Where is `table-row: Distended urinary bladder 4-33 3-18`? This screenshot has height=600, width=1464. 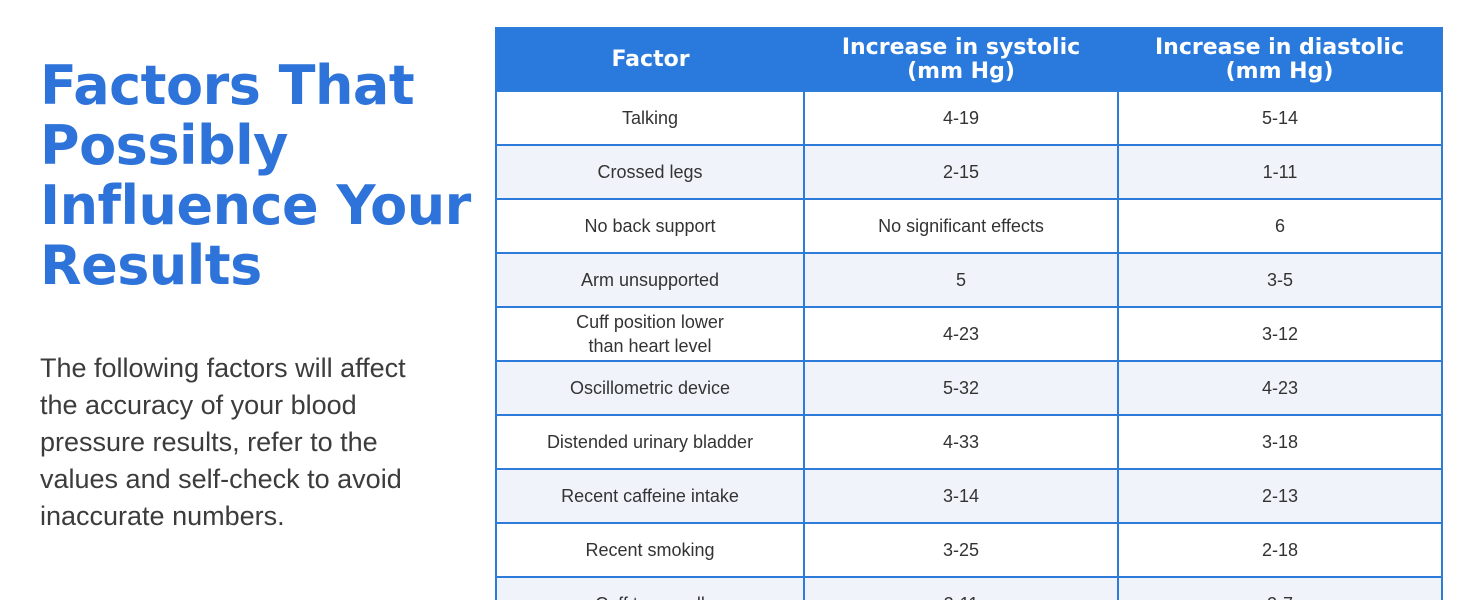 table-row: Distended urinary bladder 4-33 3-18 is located at coordinates (969, 442).